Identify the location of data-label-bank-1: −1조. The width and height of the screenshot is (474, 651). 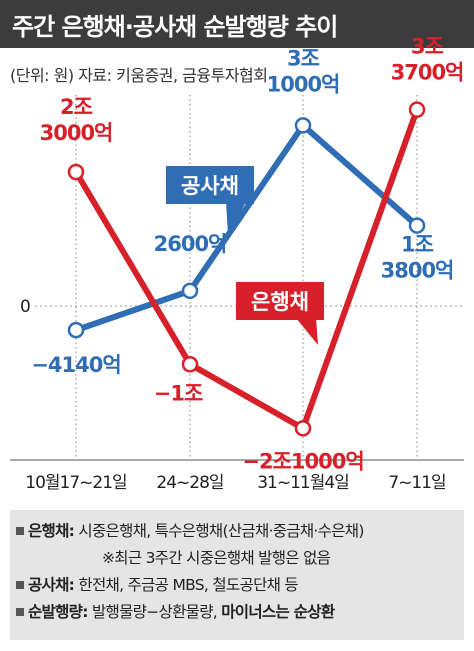
(178, 393).